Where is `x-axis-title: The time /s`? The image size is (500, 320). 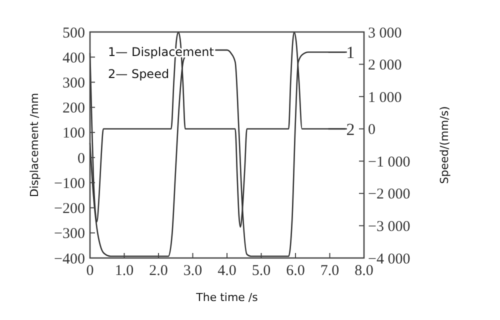
x-axis-title: The time /s is located at coordinates (226, 297).